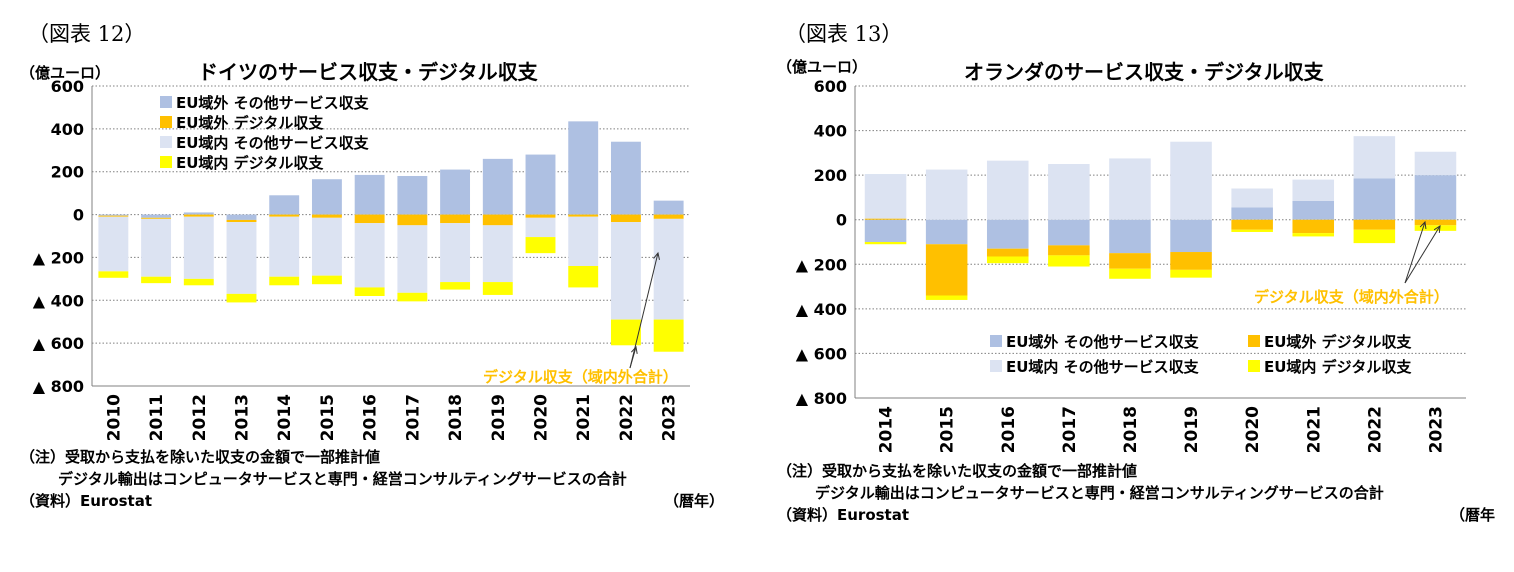  Describe the element at coordinates (1191, 180) in the screenshot. I see `bar-intra_other-2019` at that location.